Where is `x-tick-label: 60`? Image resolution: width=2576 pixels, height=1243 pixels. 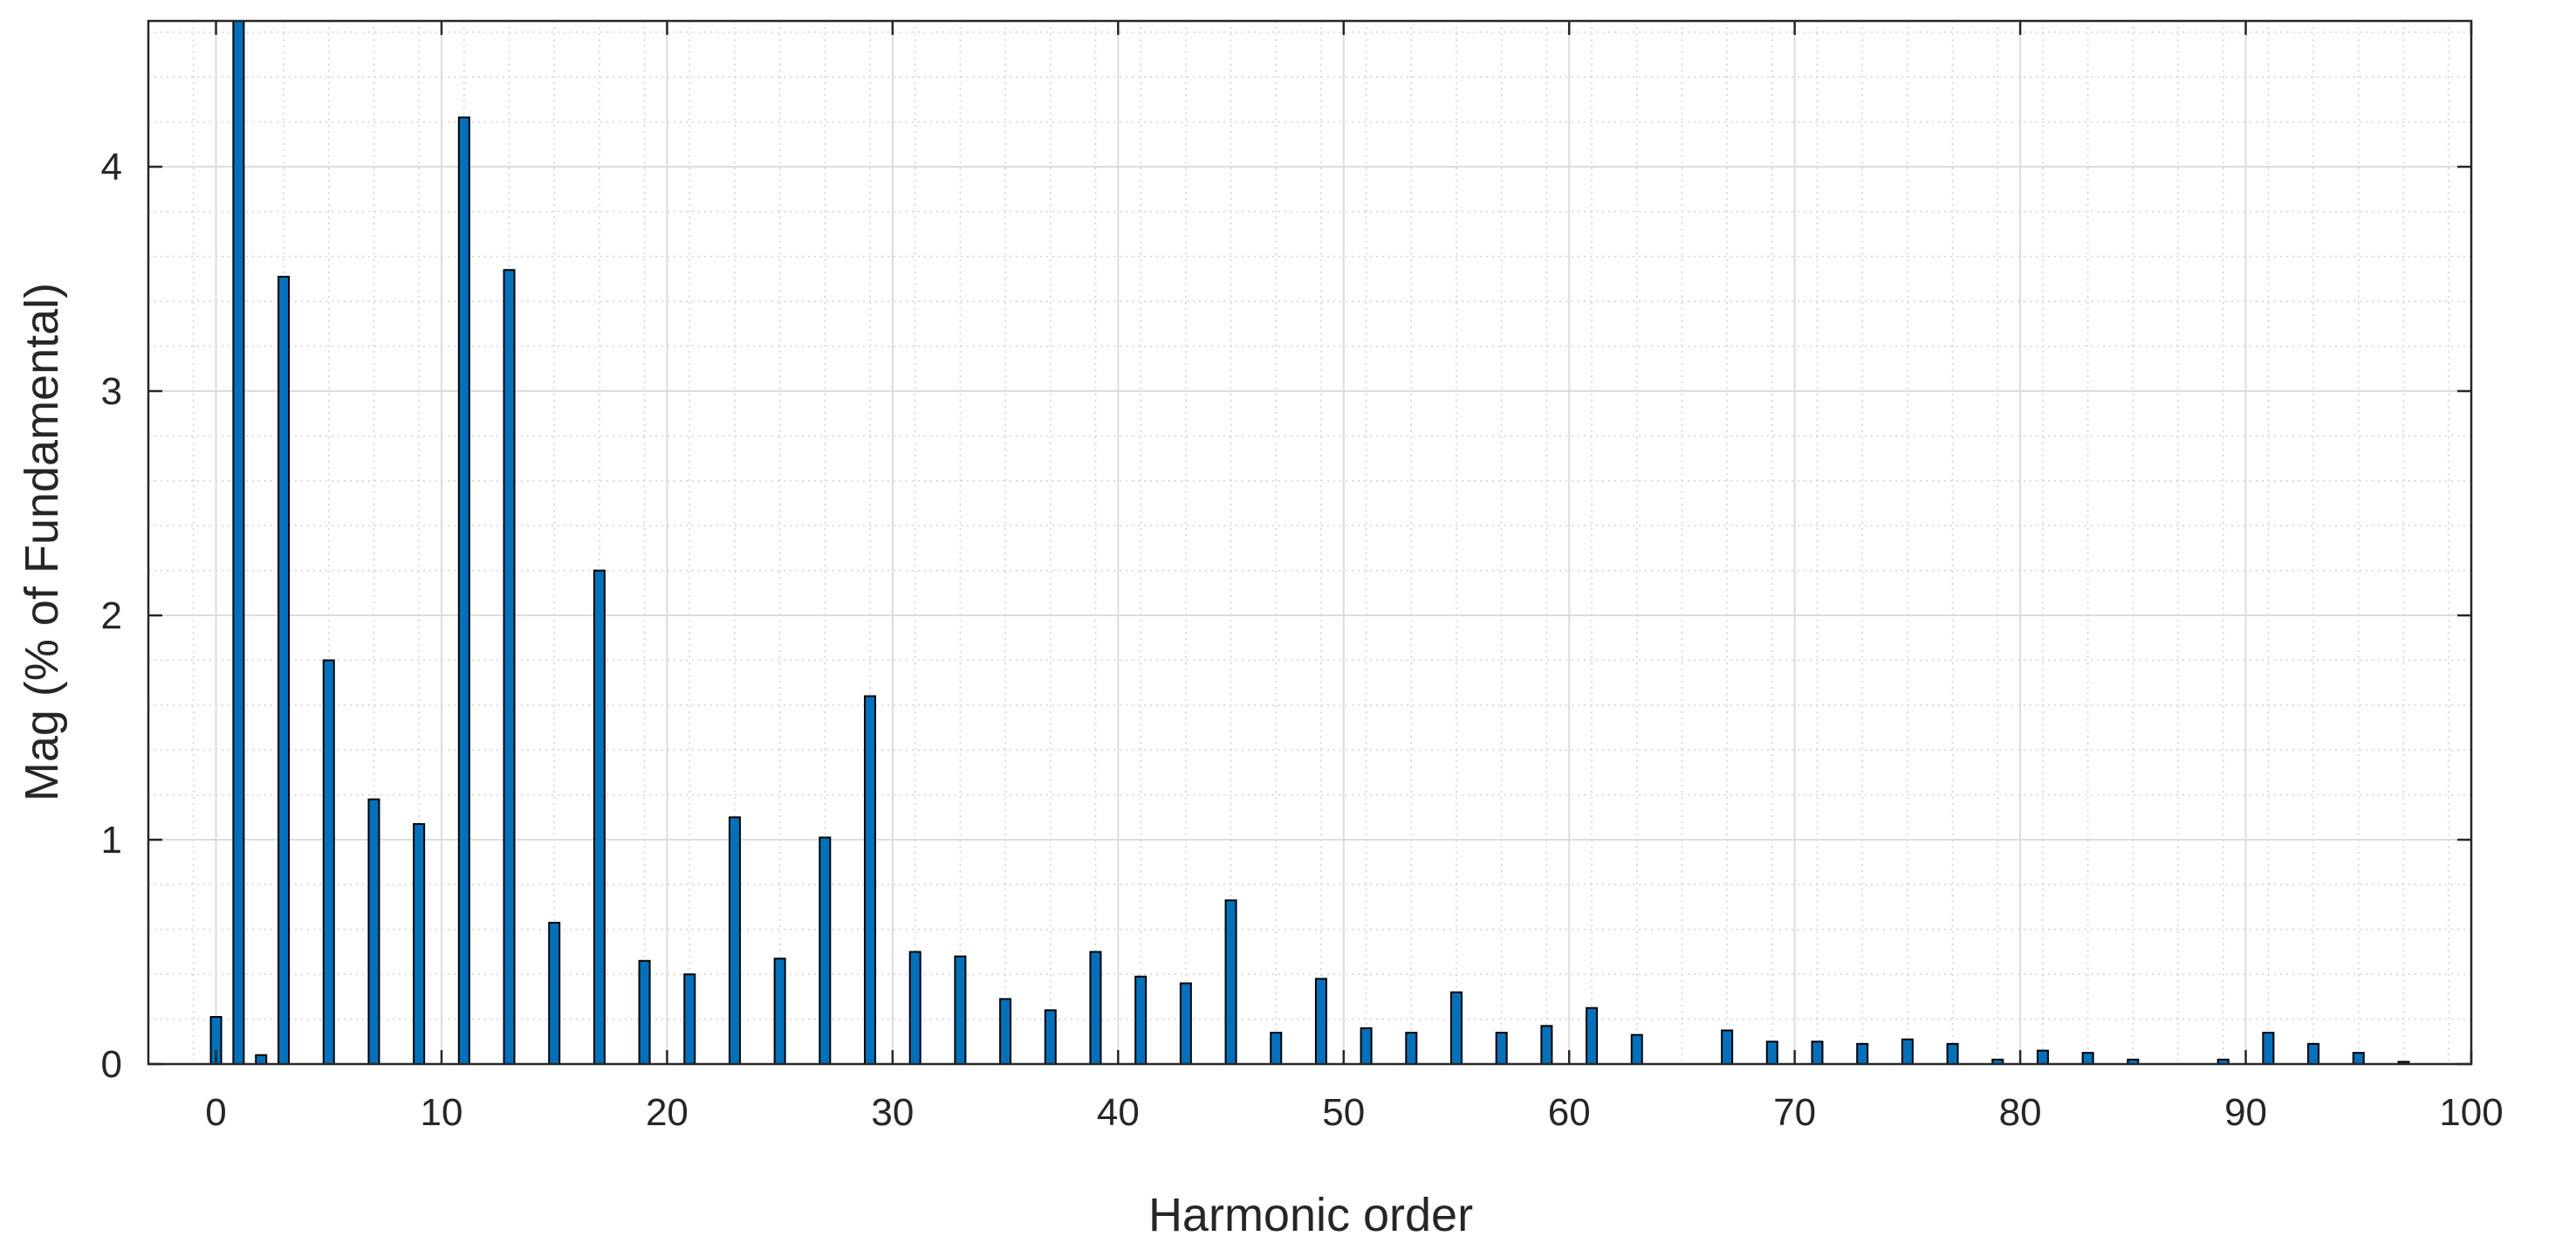 x-tick-label: 60 is located at coordinates (1569, 1112).